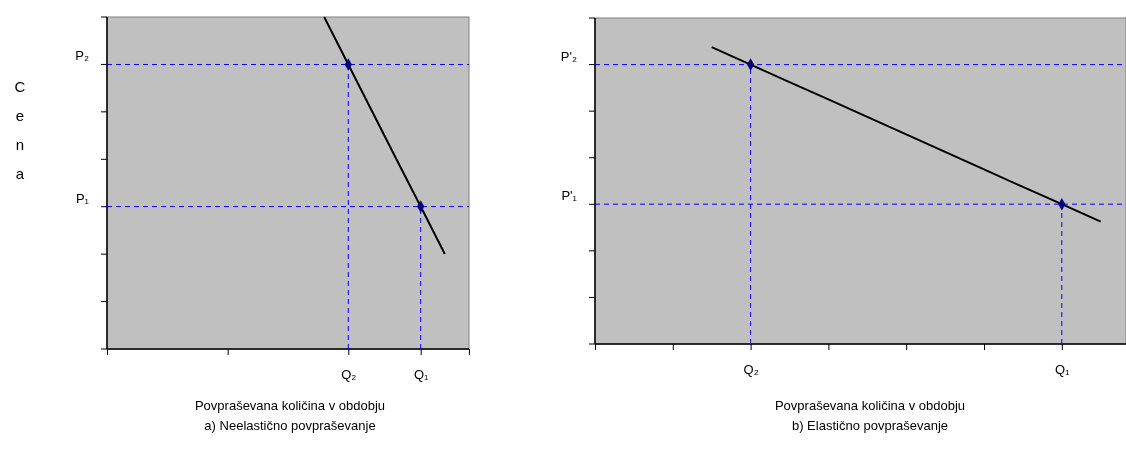  What do you see at coordinates (82, 198) in the screenshot?
I see `ref-line-label: P₁` at bounding box center [82, 198].